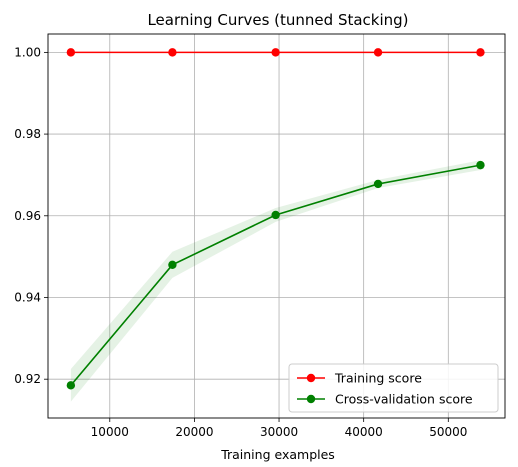 Image resolution: width=518 pixels, height=467 pixels. Describe the element at coordinates (27, 379) in the screenshot. I see `y-tick-label-0: 0.92` at that location.